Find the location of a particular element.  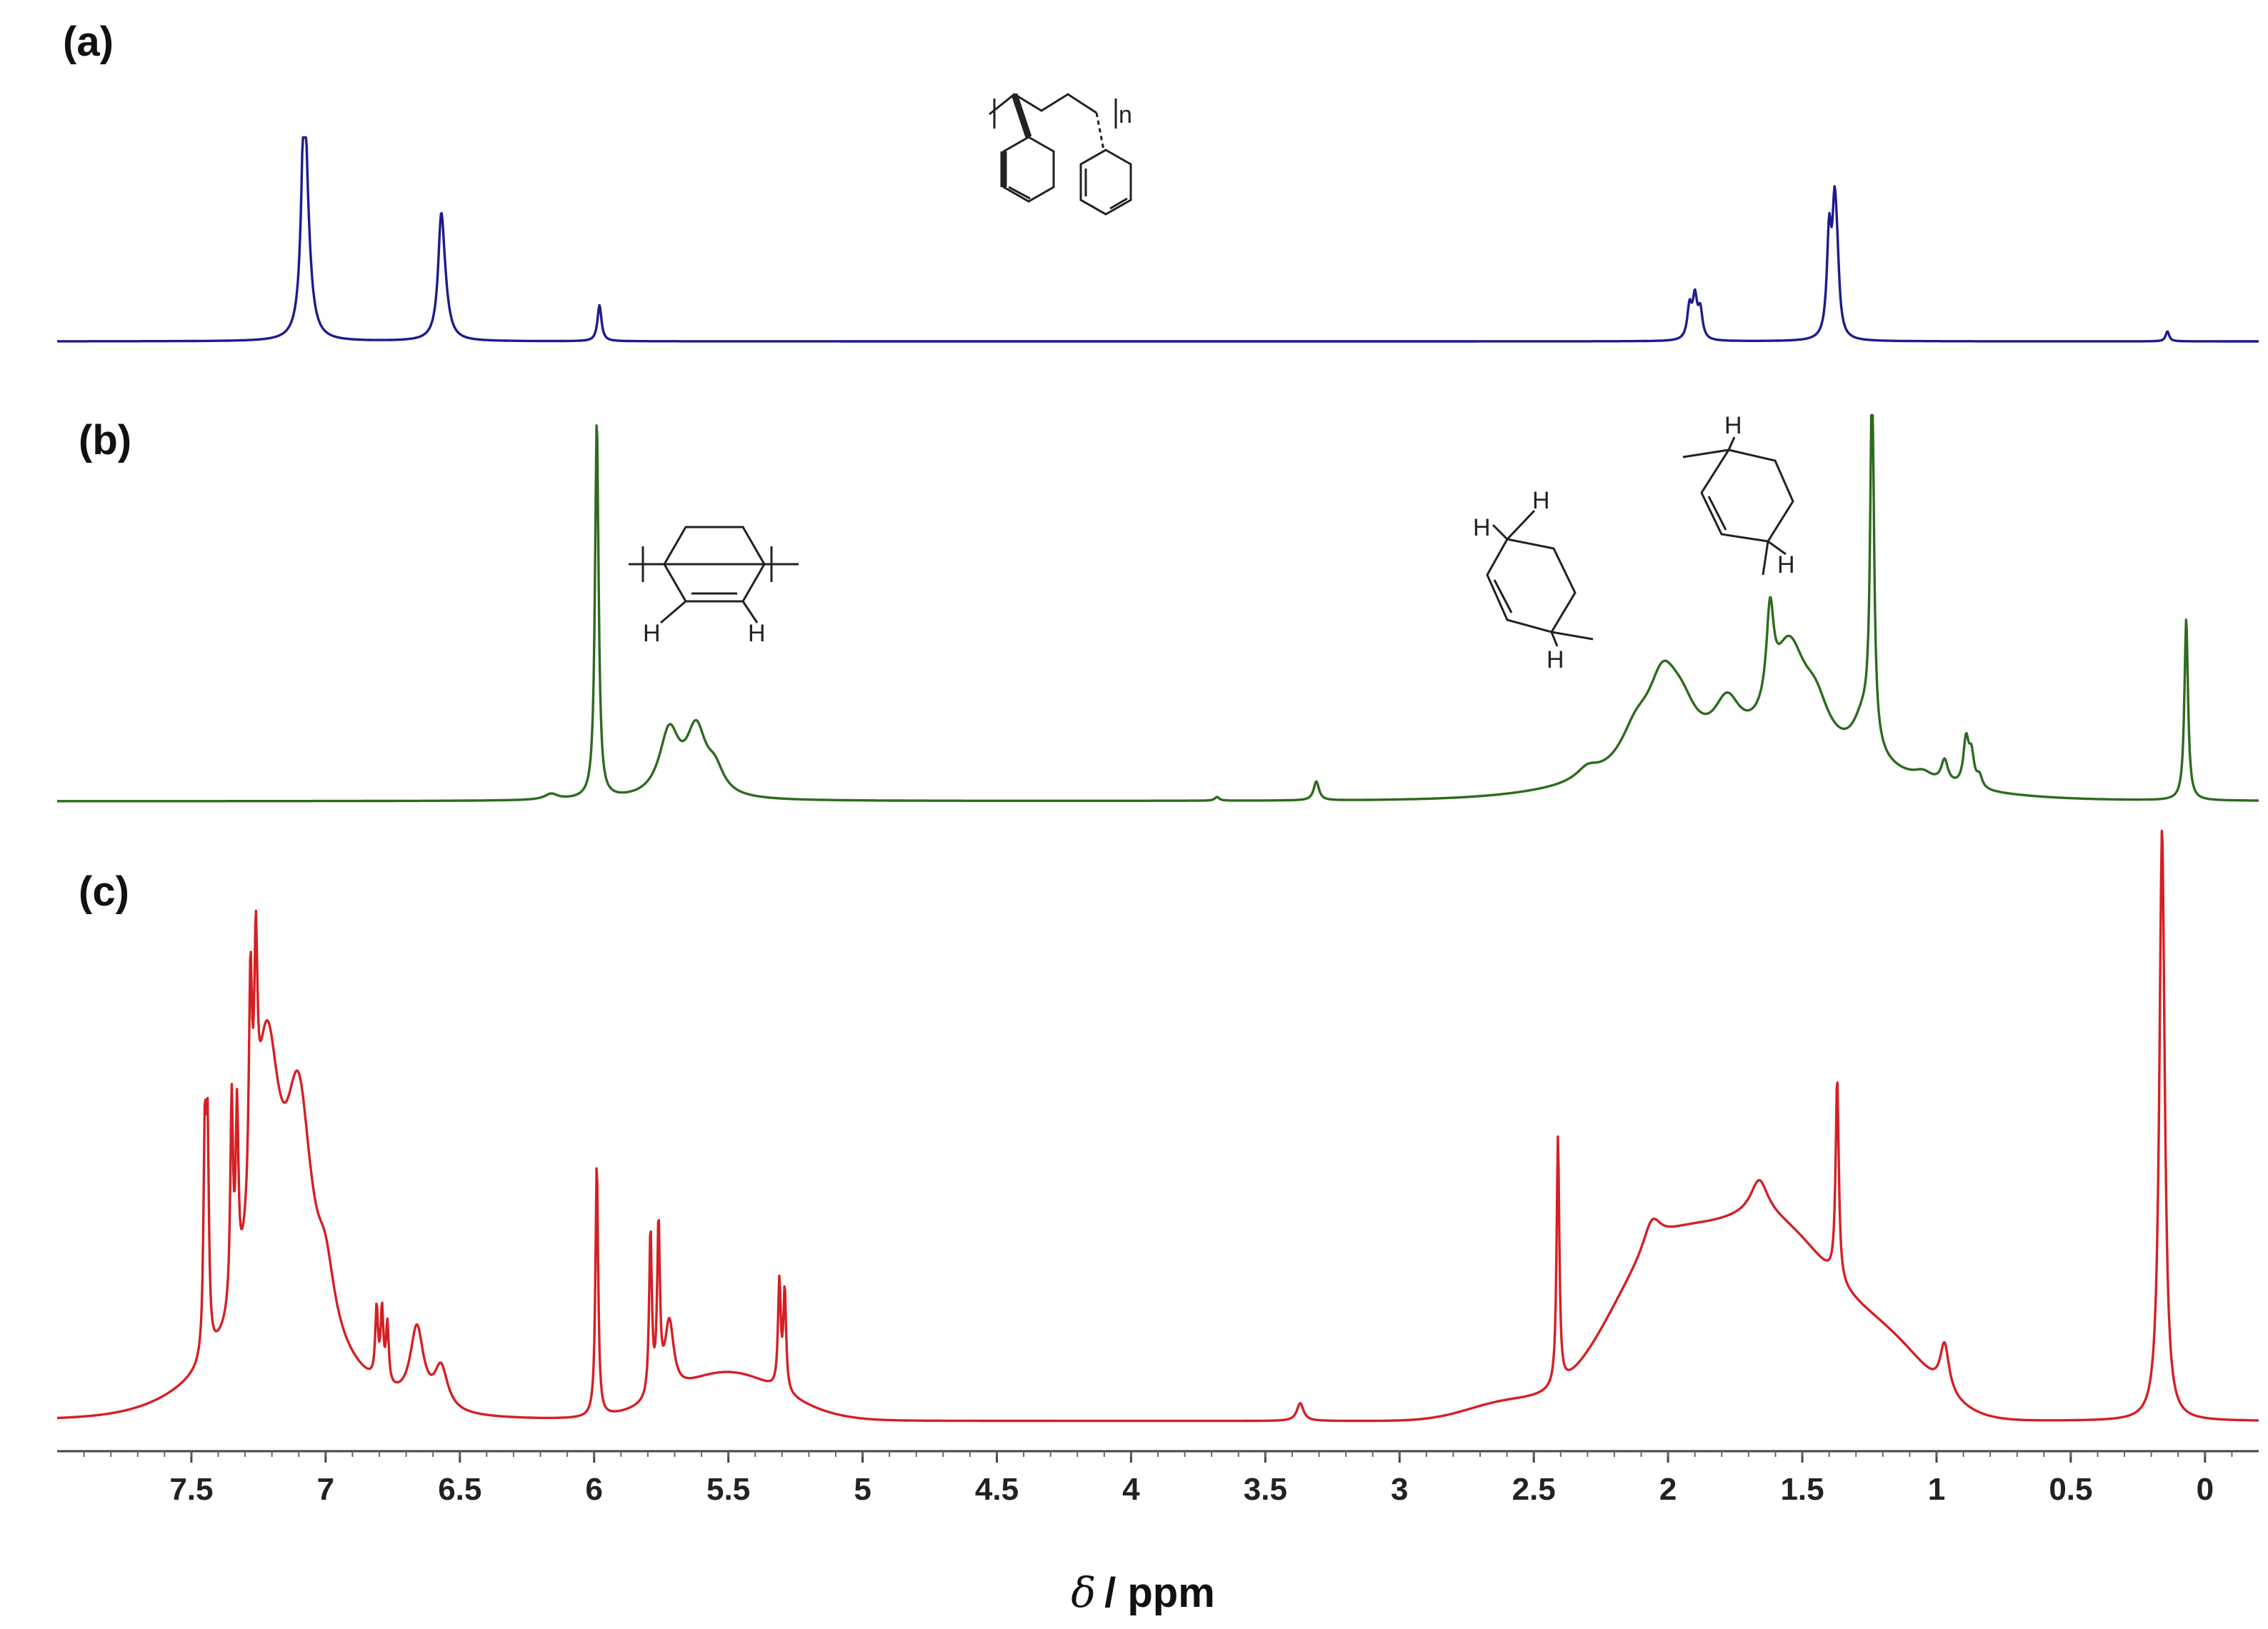

panel-label-b: (b) is located at coordinates (105, 440).